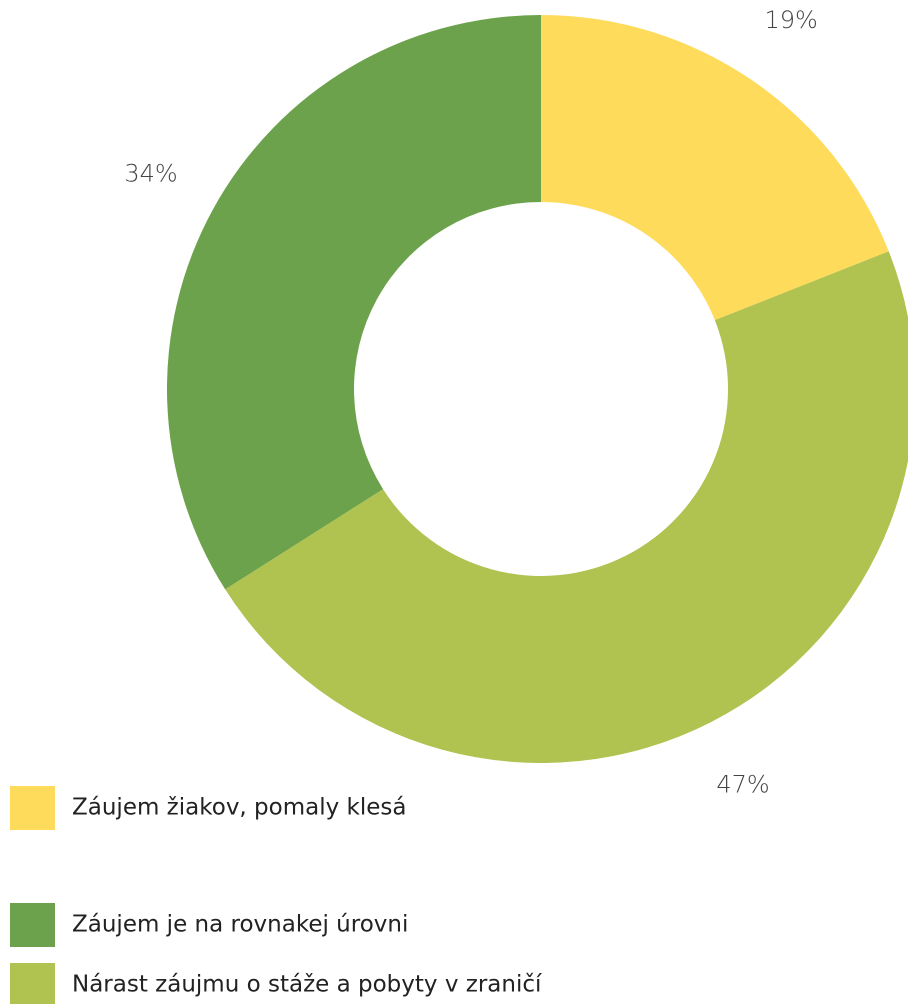 This screenshot has height=1004, width=908. What do you see at coordinates (790, 20) in the screenshot?
I see `slice-label: 19%` at bounding box center [790, 20].